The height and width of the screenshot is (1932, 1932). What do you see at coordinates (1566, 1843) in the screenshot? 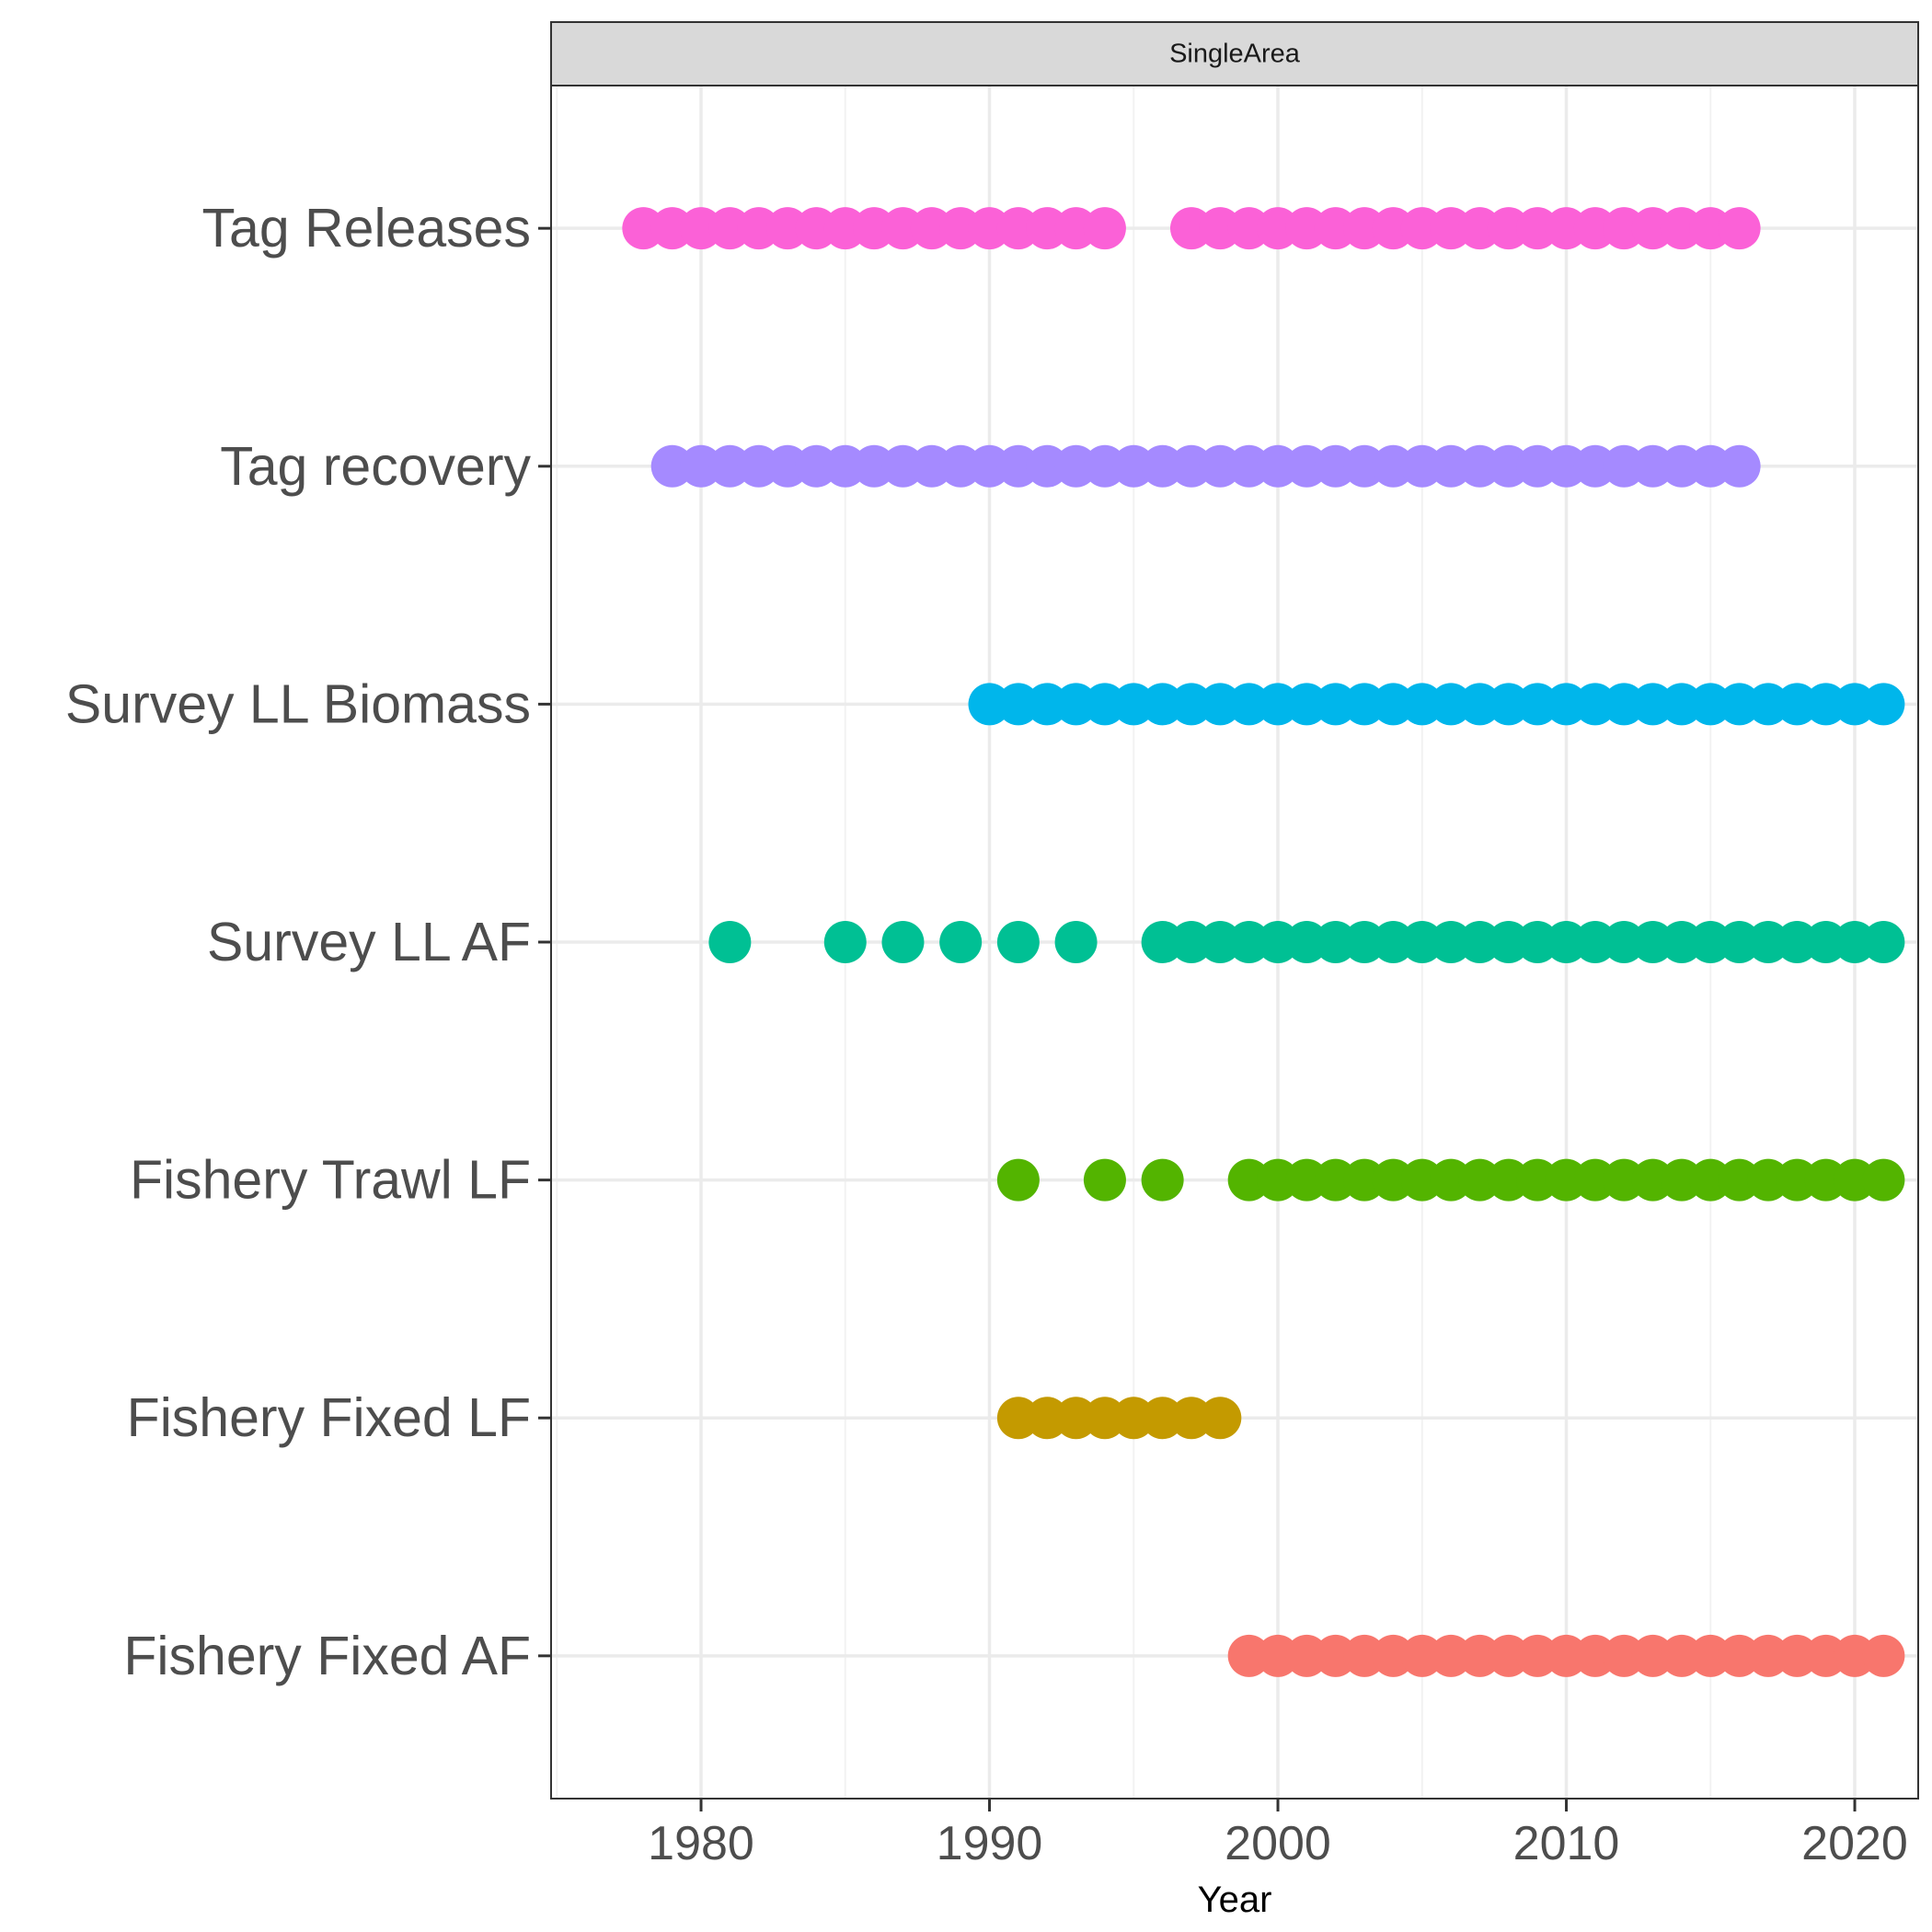
I see `x-tick-label: 2010` at bounding box center [1566, 1843].